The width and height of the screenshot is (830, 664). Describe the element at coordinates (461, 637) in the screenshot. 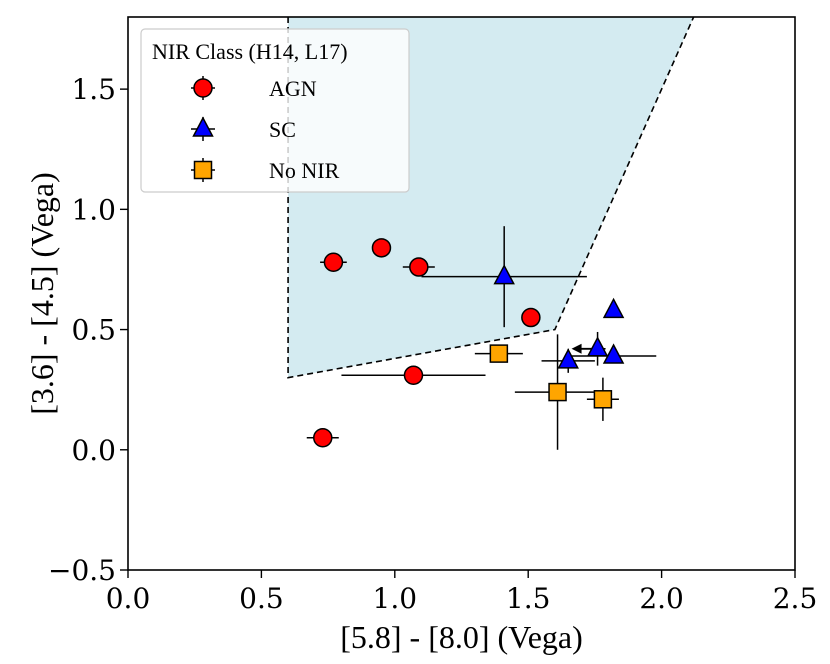

I see `x-axis-label: [5.8] - [8.0] (Vega)` at that location.